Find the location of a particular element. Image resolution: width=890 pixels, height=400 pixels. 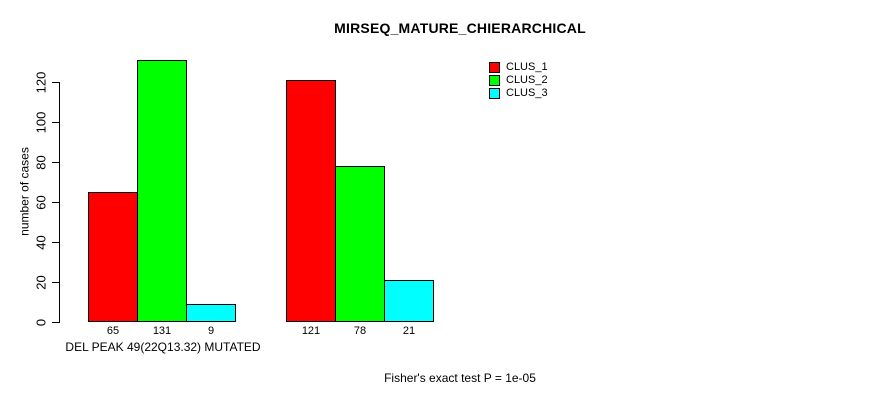

legend-item-clus_3: CLUS_3 is located at coordinates (518, 93).